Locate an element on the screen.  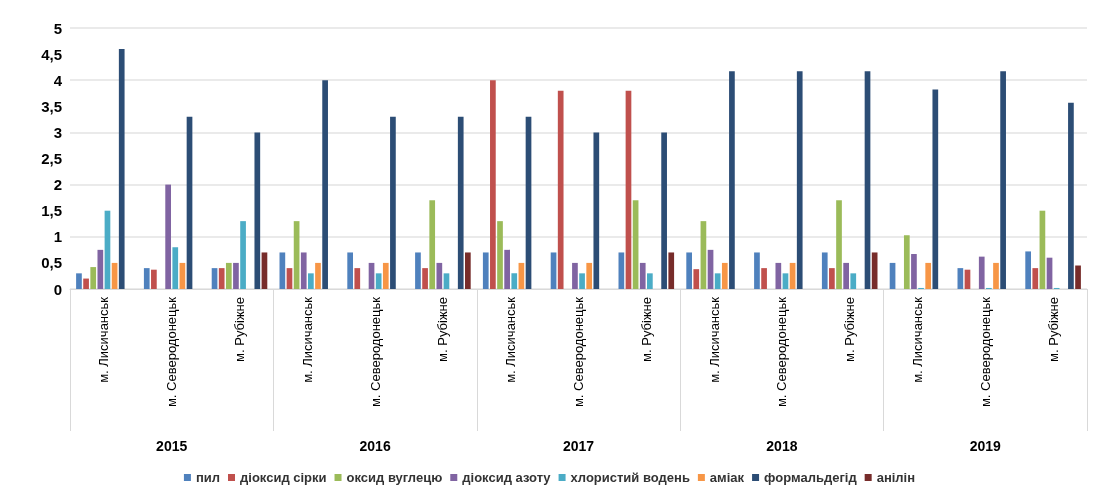
y-tick-label: 1,5 is located at coordinates (51, 211).